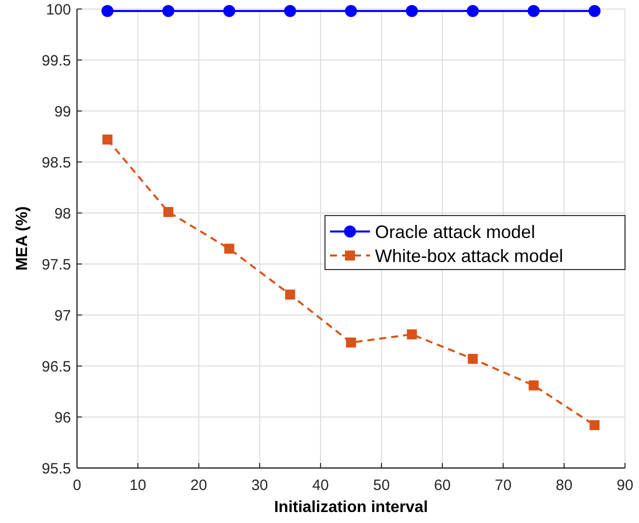  What do you see at coordinates (564, 485) in the screenshot?
I see `x-tick-label: 80` at bounding box center [564, 485].